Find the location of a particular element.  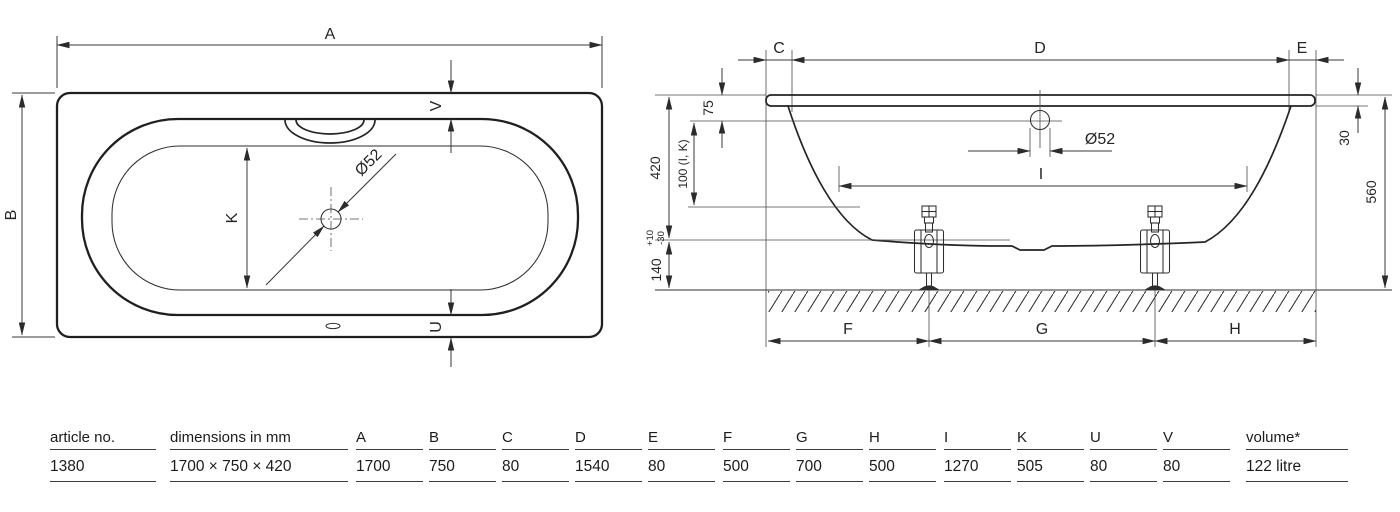

floor-hatching is located at coordinates (1042, 301).